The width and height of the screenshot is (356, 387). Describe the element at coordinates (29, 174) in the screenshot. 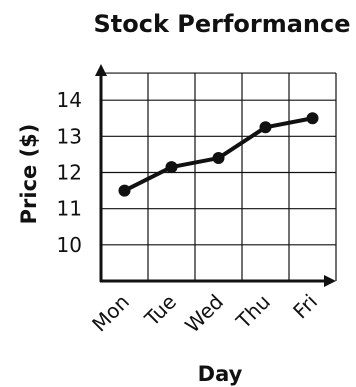

I see `y-axis-label: Price ($)` at that location.